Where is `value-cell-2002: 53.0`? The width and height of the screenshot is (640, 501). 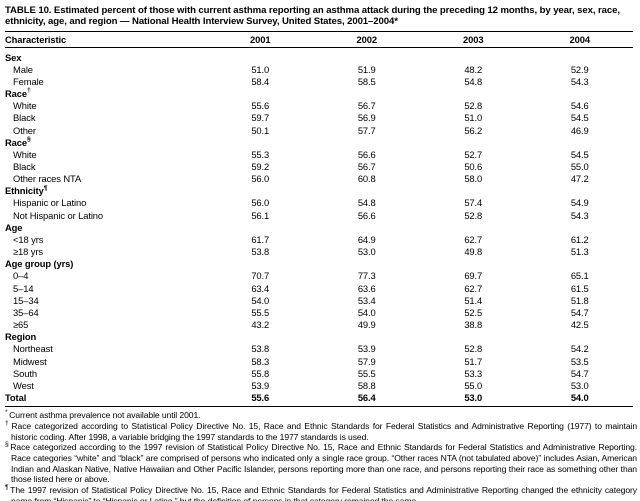 value-cell-2002: 53.0 is located at coordinates (366, 252).